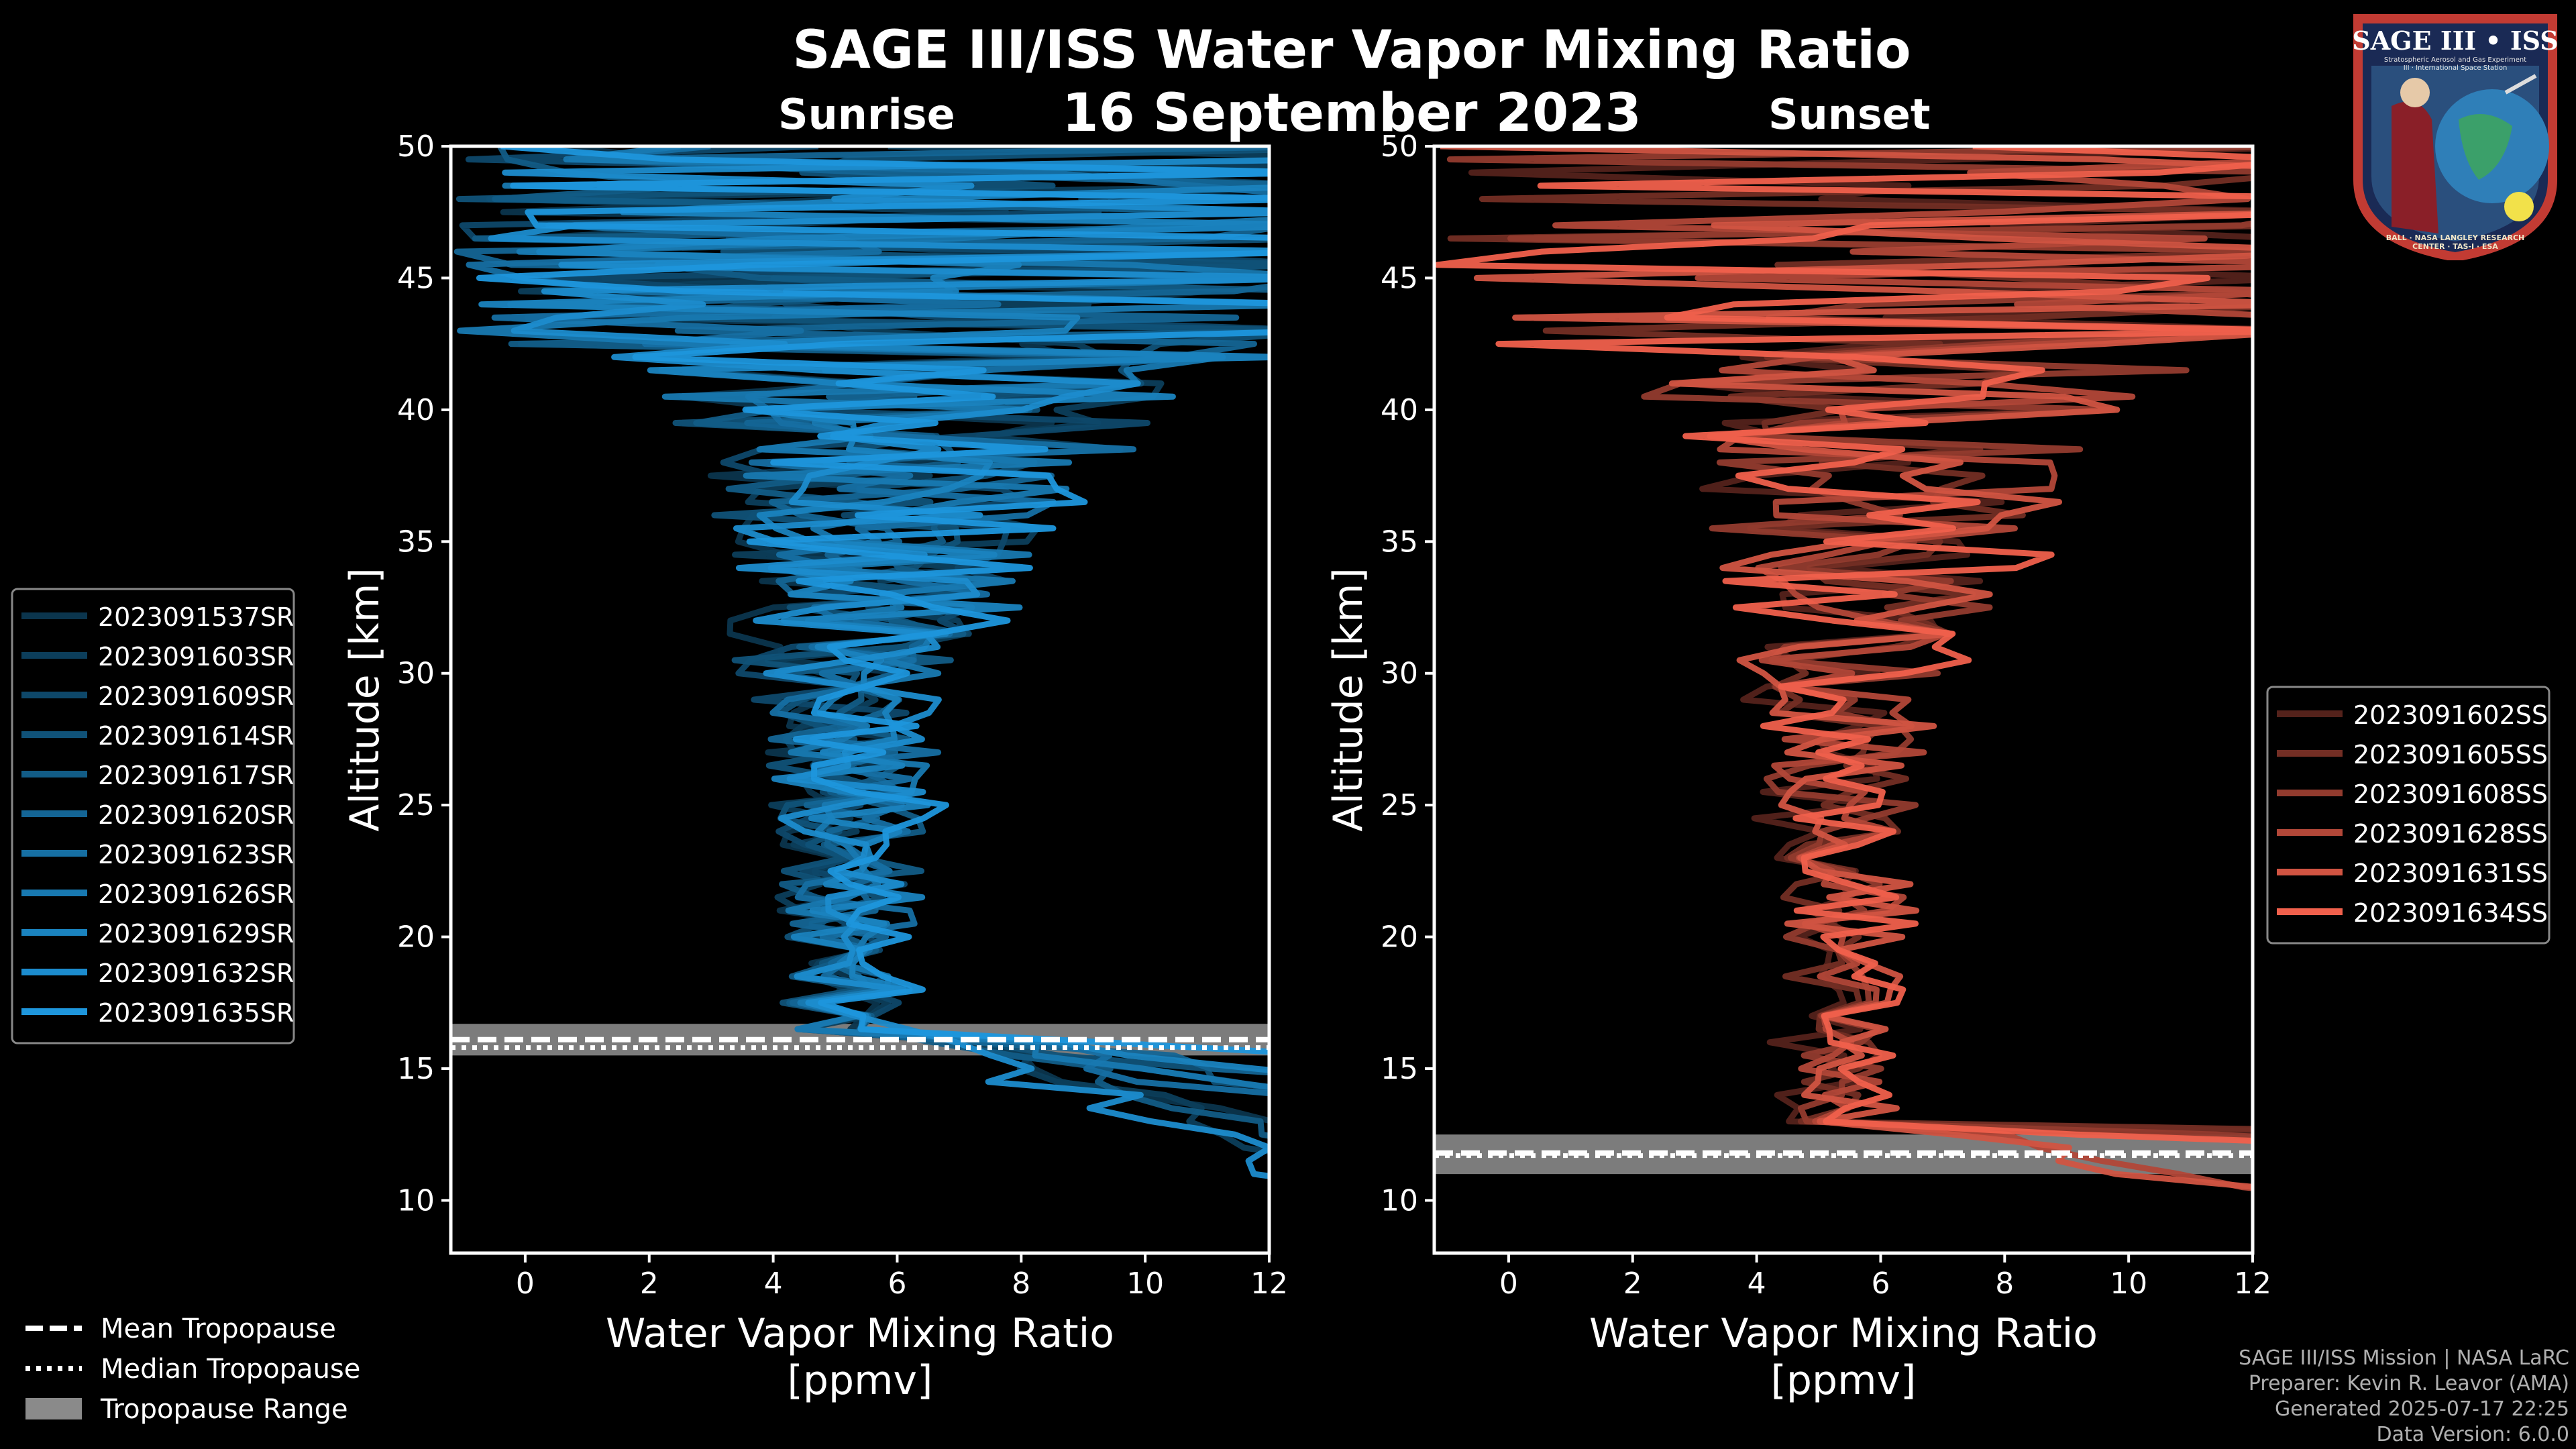 The image size is (2576, 1449). Describe the element at coordinates (224, 1409) in the screenshot. I see `tropopause-range-legend-label: Tropopause Range` at that location.